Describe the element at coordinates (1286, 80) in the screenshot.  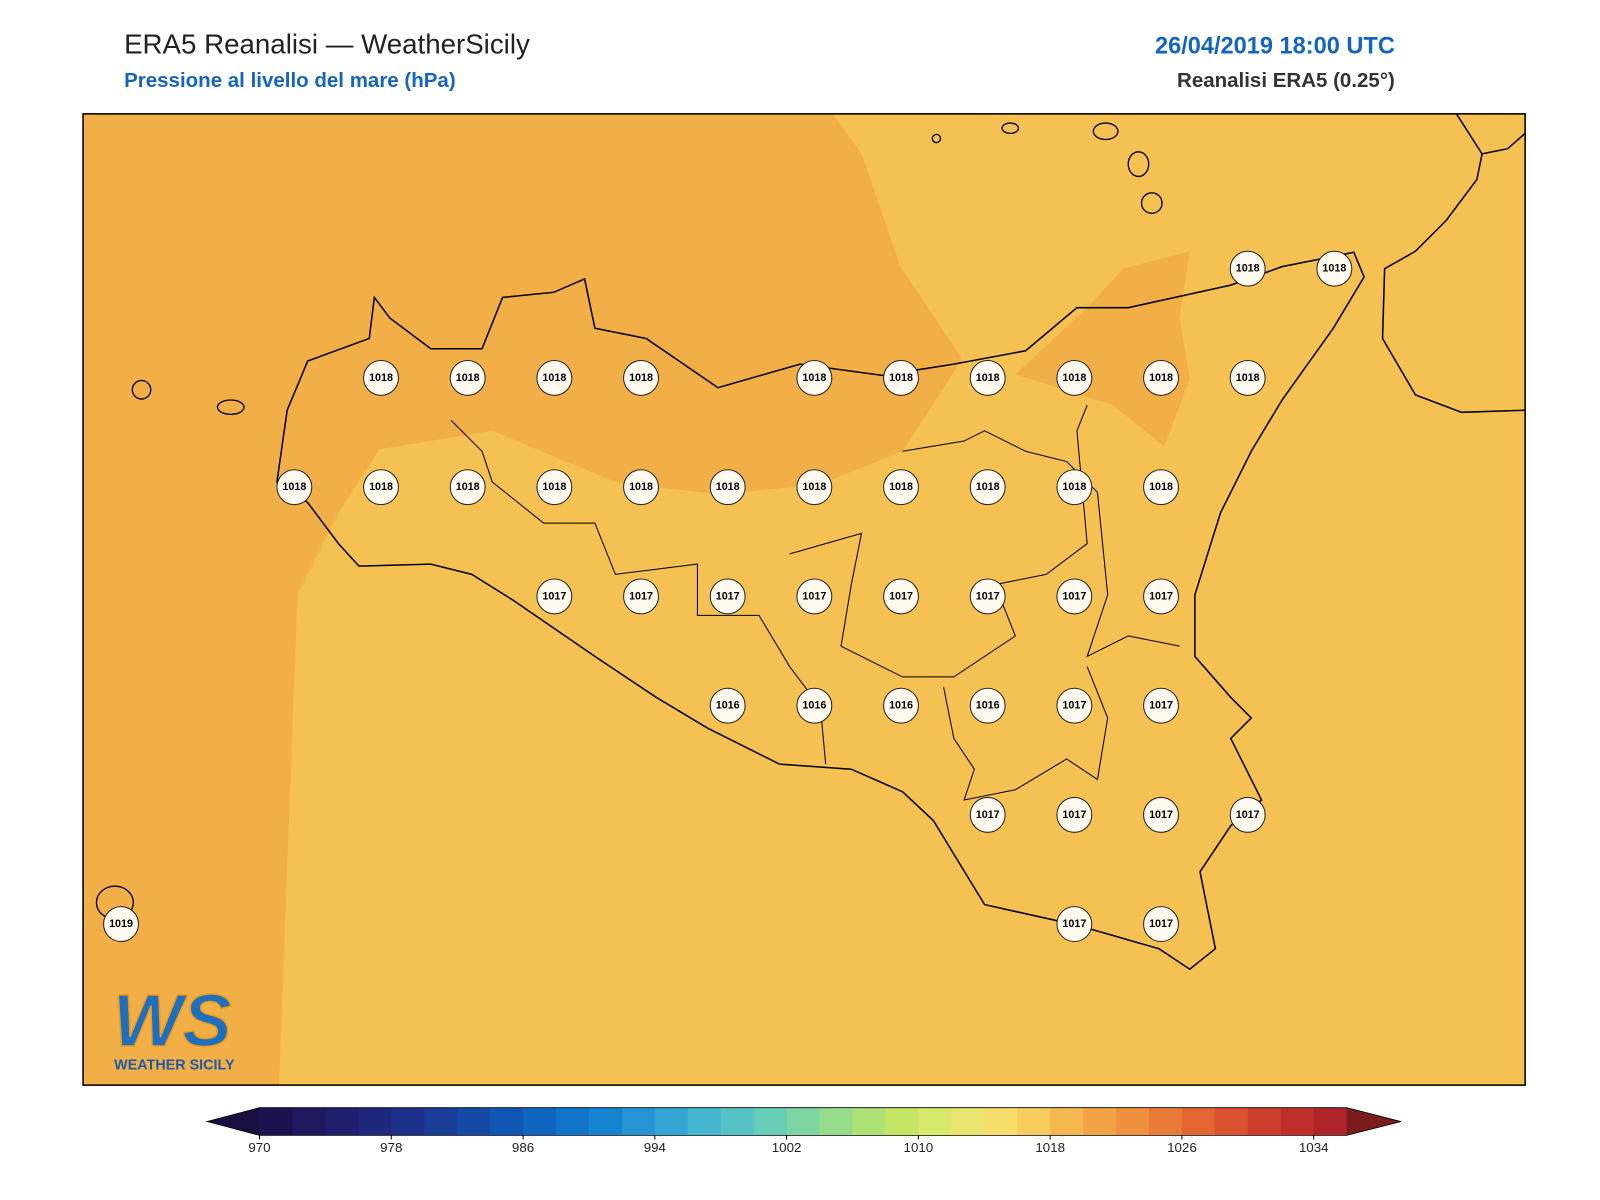
I see `source: Reanalisi ERA5 (0.25°)` at that location.